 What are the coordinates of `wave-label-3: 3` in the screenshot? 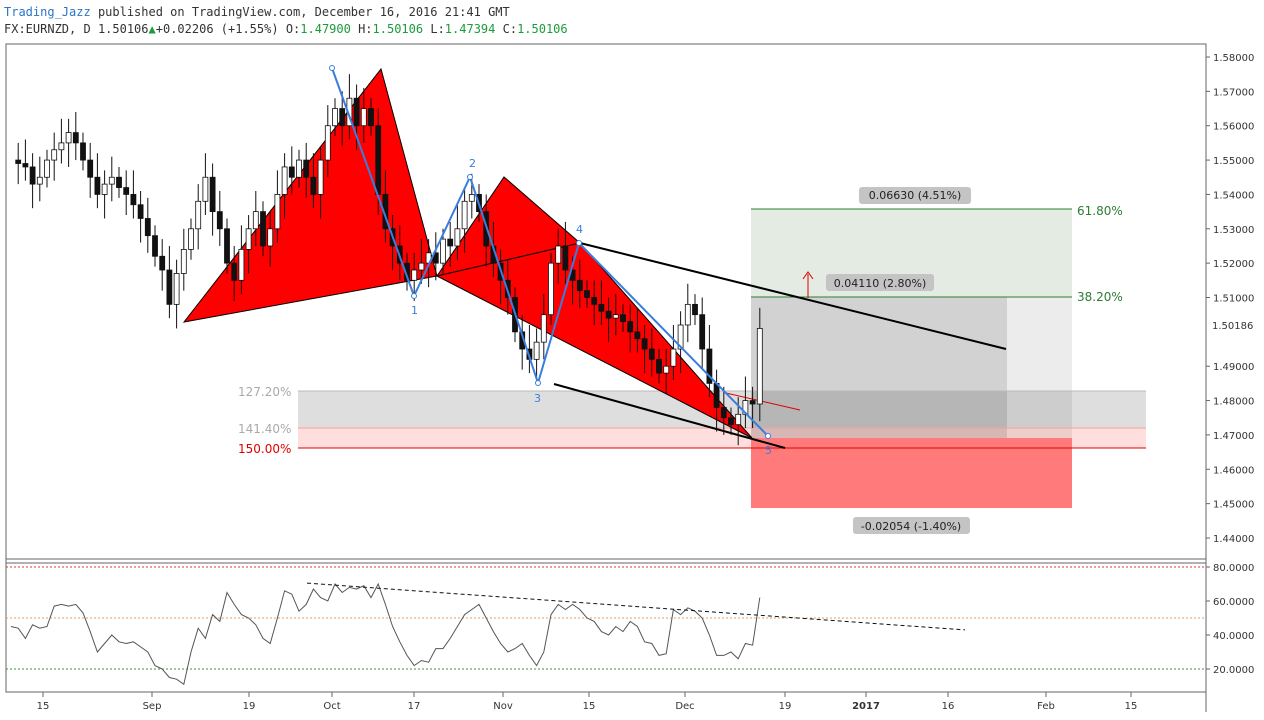 It's located at (537, 398).